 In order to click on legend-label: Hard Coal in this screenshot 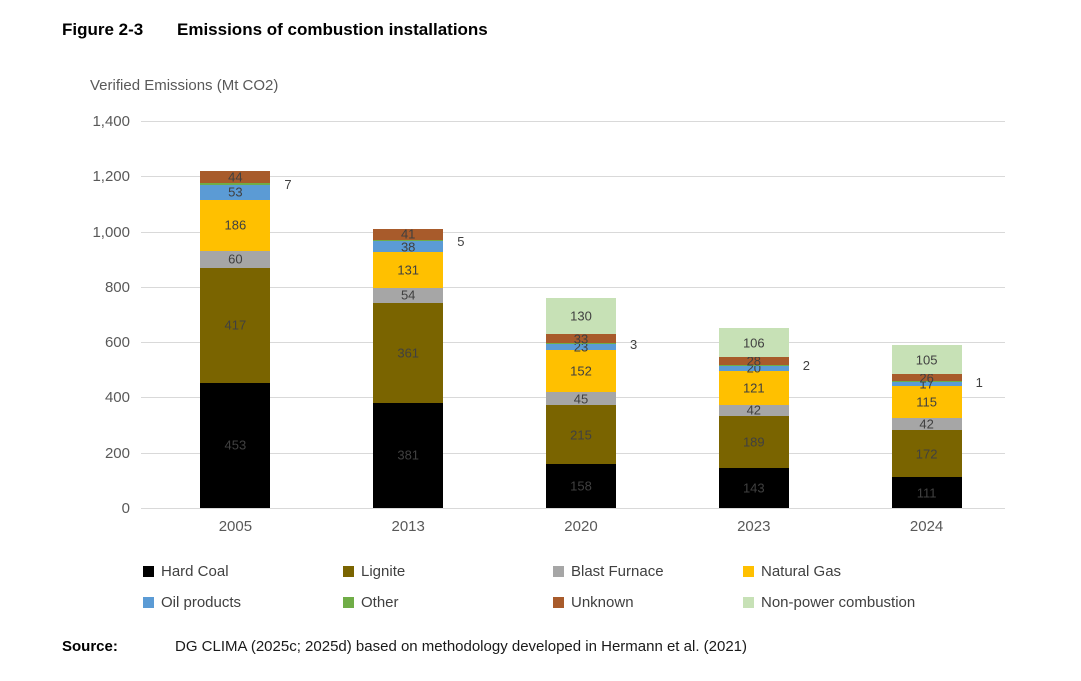, I will do `click(195, 571)`.